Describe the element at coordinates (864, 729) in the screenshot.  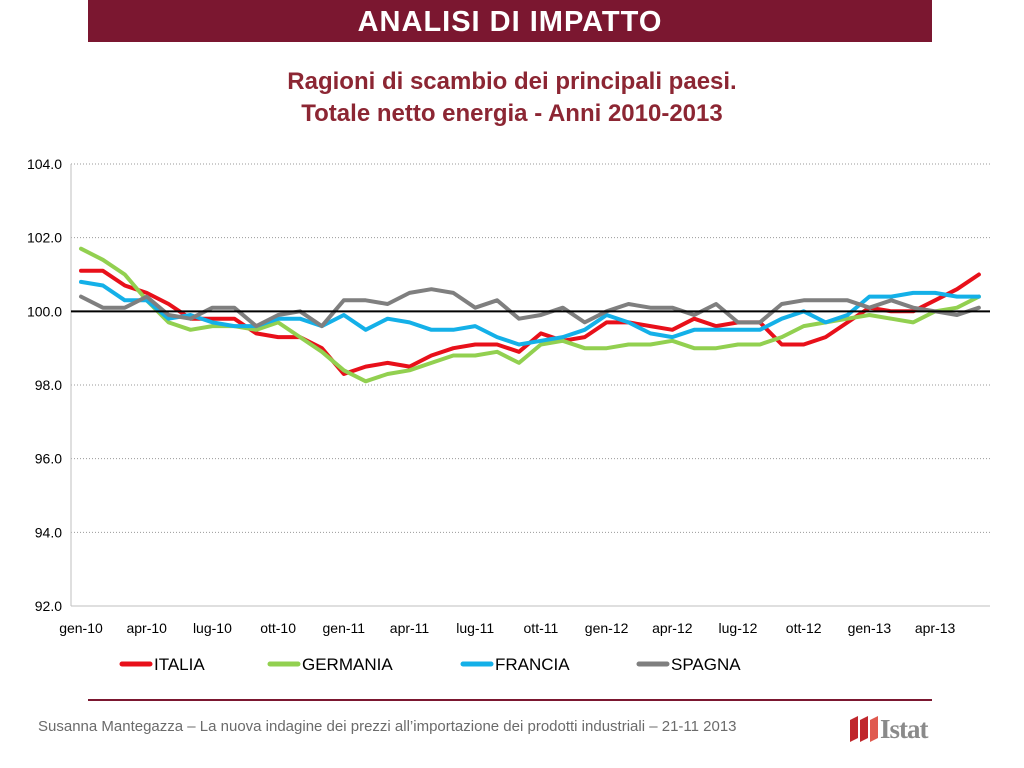
I see `istat-logo-icon` at that location.